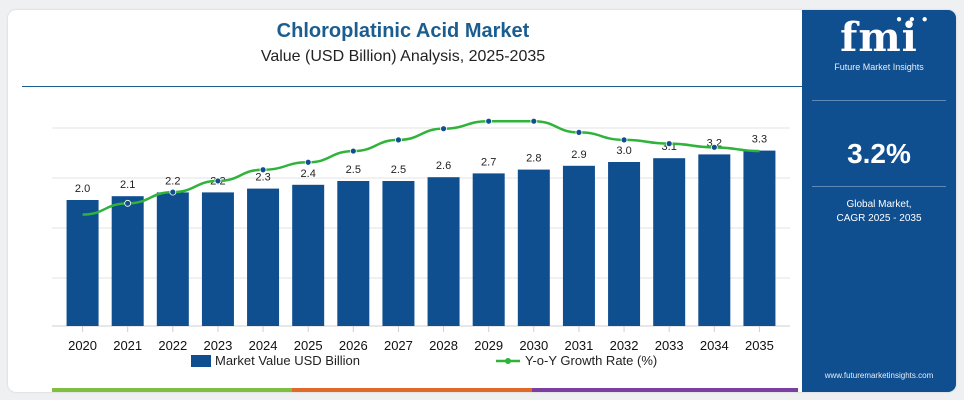 This screenshot has height=400, width=964. Describe the element at coordinates (263, 345) in the screenshot. I see `x-tick-label: 2024` at that location.